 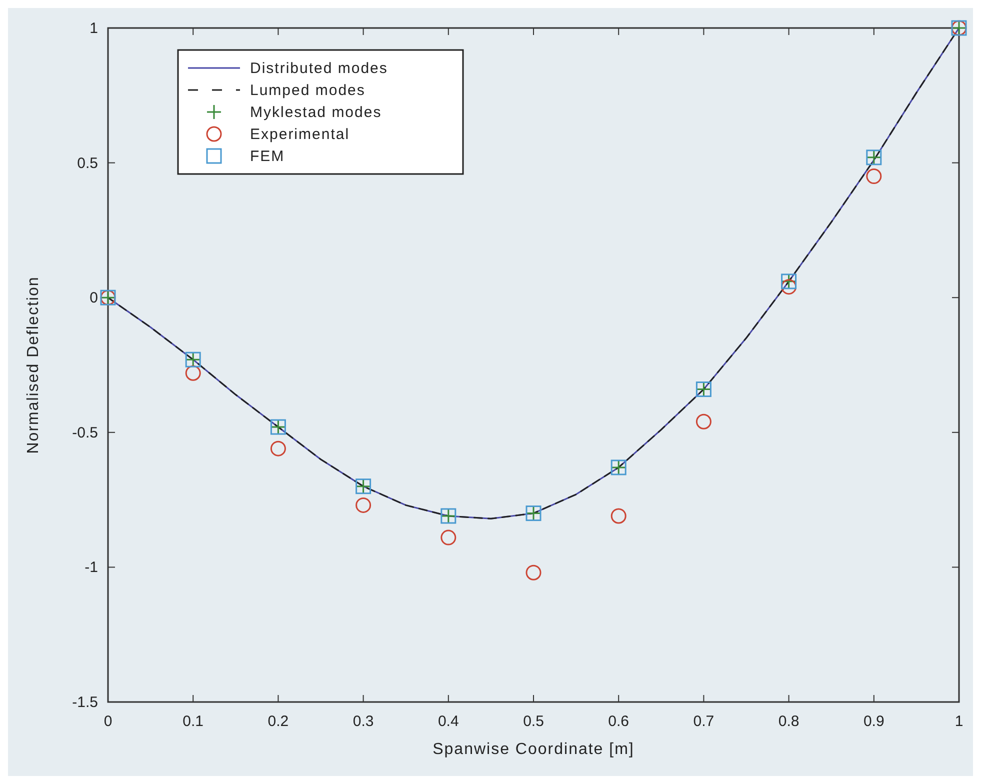 What do you see at coordinates (108, 721) in the screenshot?
I see `x-tick-label: 0` at bounding box center [108, 721].